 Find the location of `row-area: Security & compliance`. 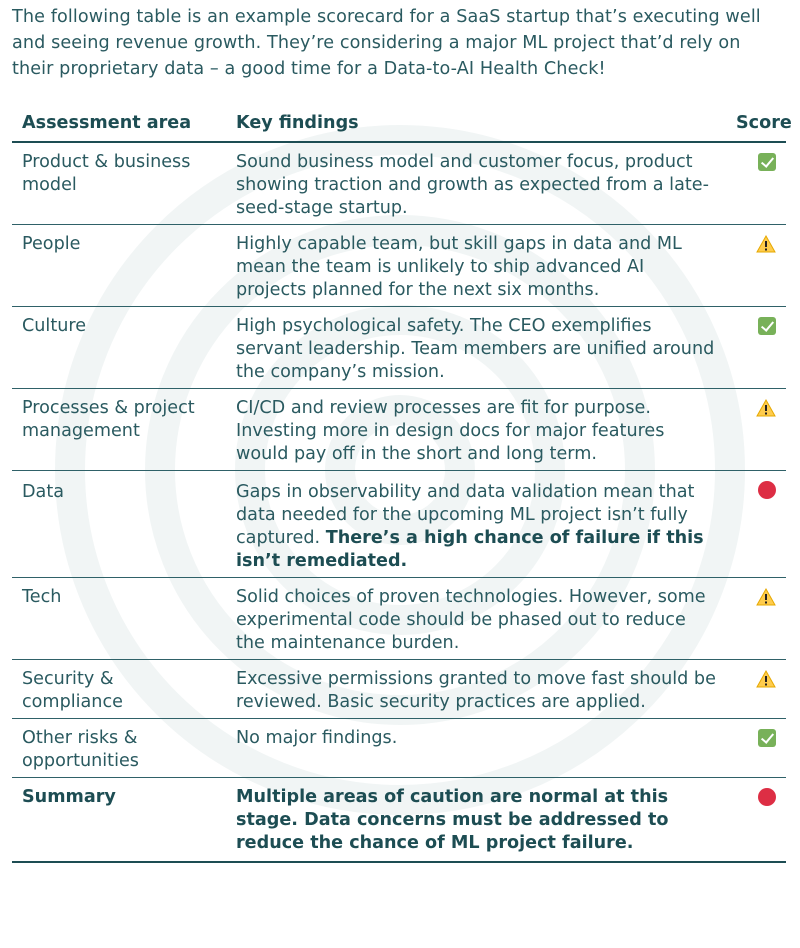

row-area: Security & compliance is located at coordinates (119, 689).